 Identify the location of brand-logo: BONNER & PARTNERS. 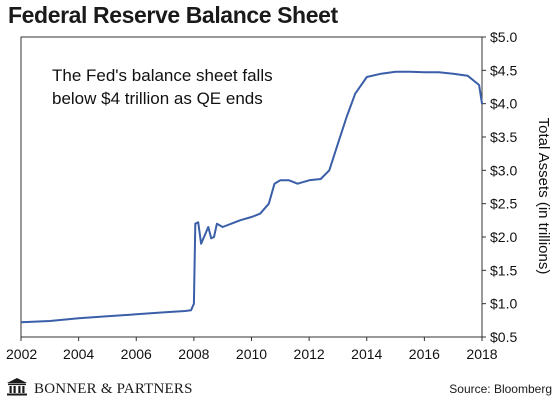
(99, 389).